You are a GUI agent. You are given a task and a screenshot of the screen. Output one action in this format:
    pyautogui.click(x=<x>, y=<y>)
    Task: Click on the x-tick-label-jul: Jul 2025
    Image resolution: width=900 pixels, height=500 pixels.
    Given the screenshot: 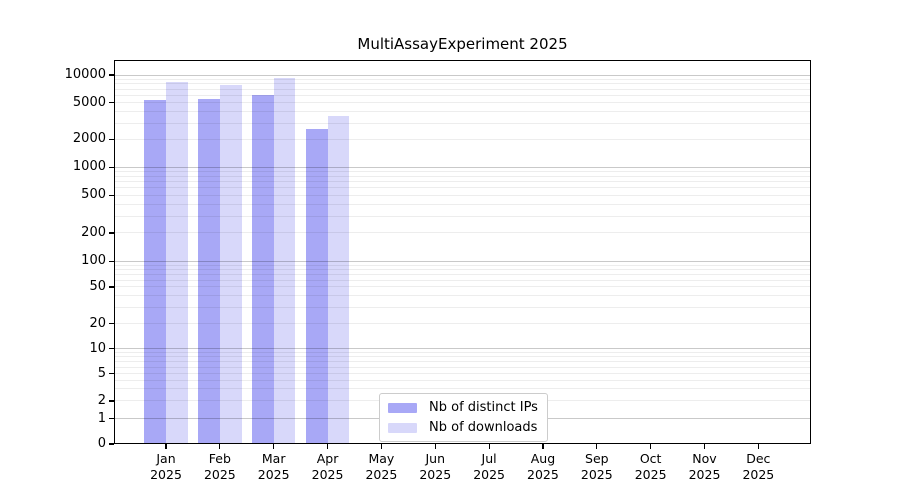 What is the action you would take?
    pyautogui.click(x=489, y=466)
    